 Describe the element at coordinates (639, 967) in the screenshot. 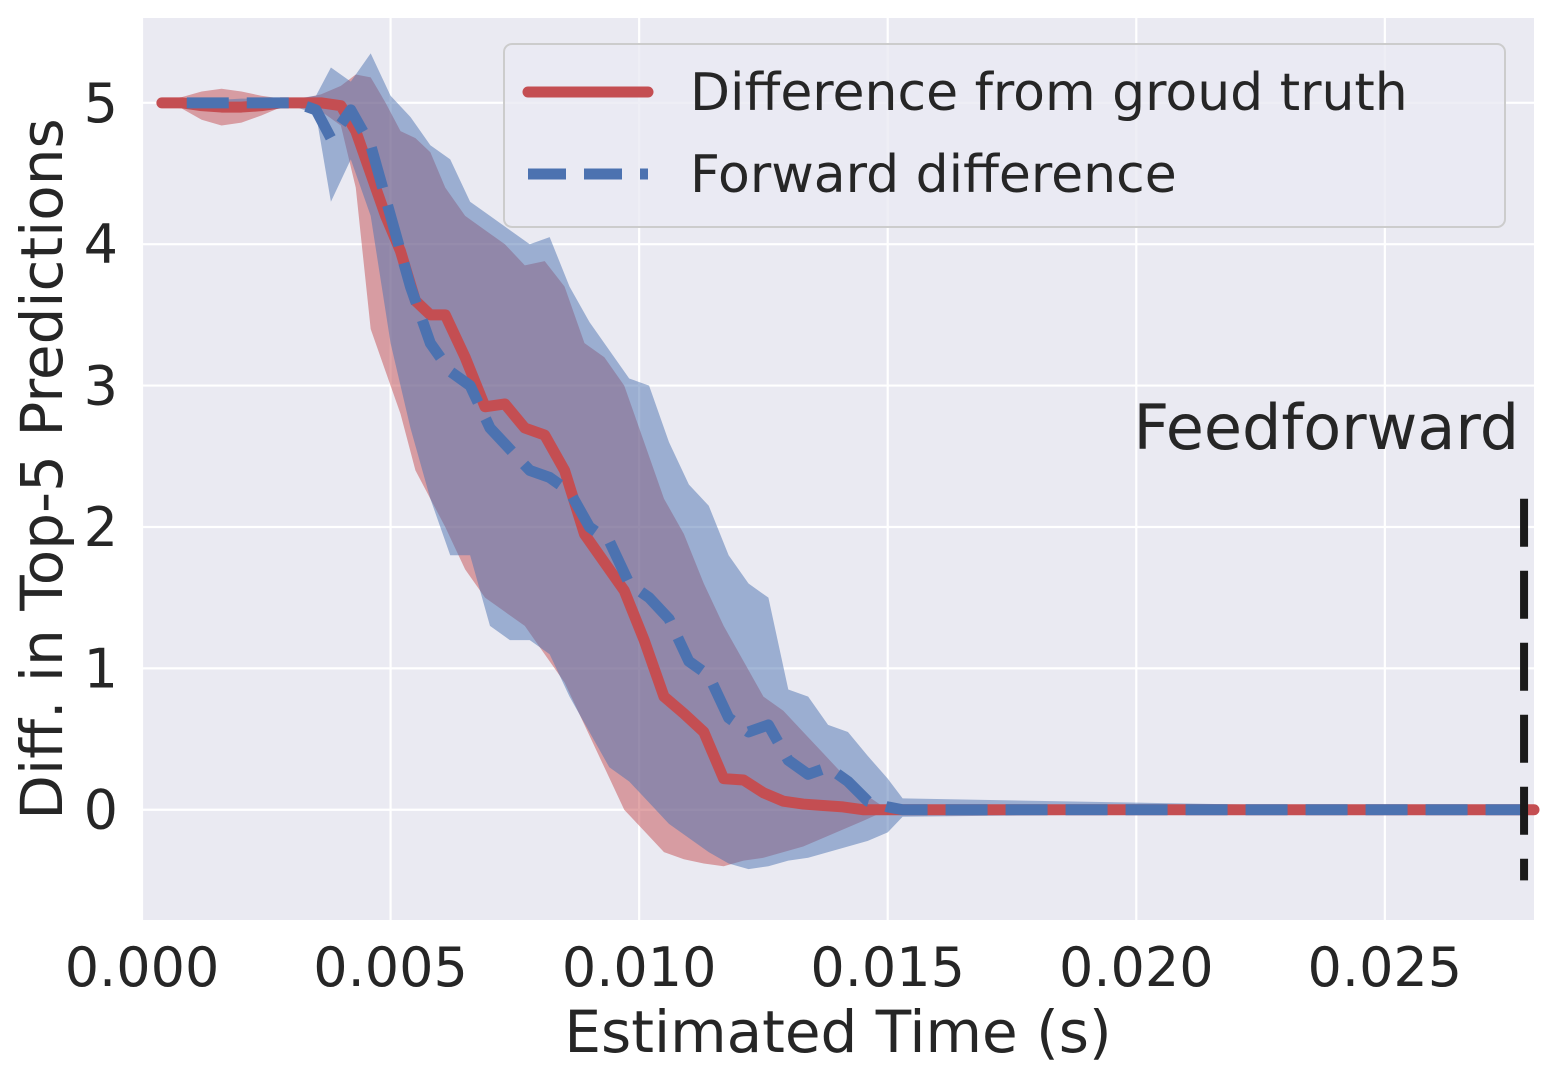

I see `x-tick-label: 0.010` at that location.